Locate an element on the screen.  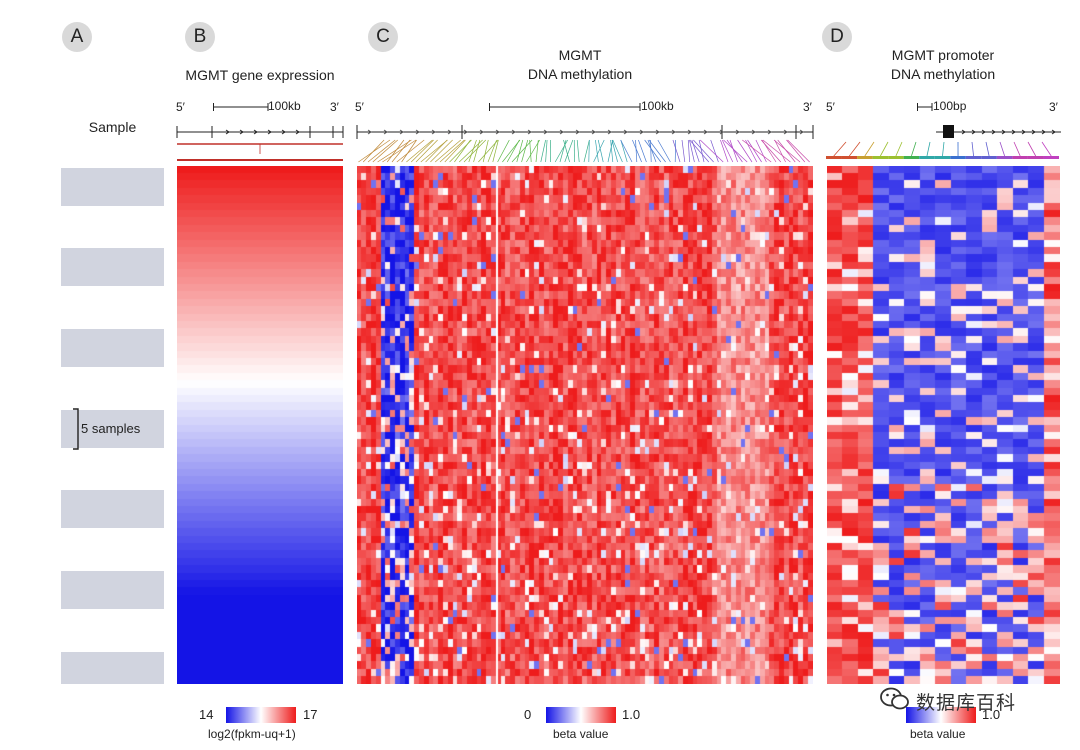
panel-label-c: C is located at coordinates (383, 37).